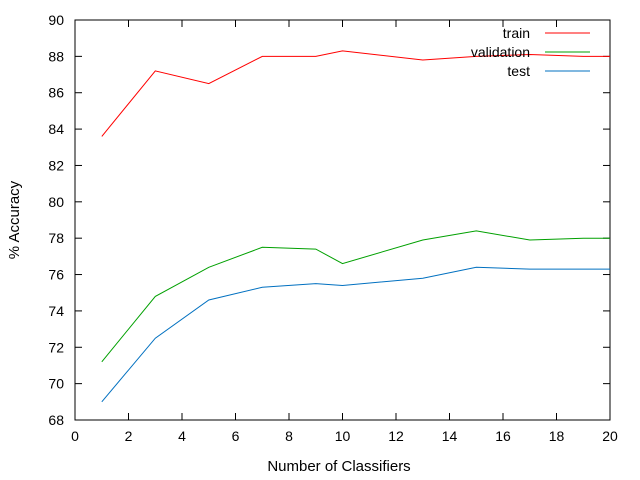 The image size is (640, 480). Describe the element at coordinates (56, 93) in the screenshot. I see `y-tick-label: 86` at that location.